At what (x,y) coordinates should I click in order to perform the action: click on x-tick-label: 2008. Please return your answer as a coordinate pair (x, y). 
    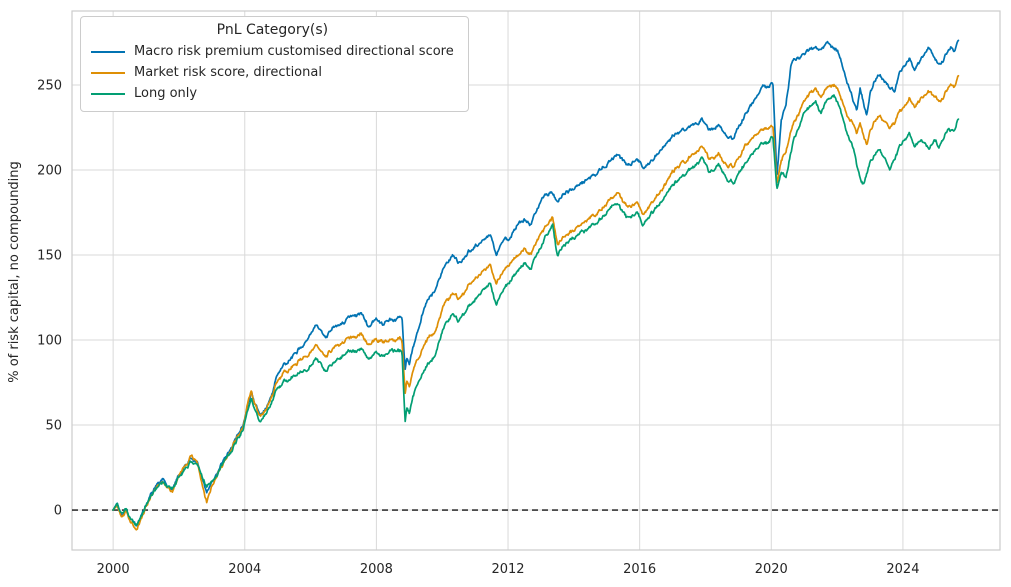
    Looking at the image, I should click on (376, 569).